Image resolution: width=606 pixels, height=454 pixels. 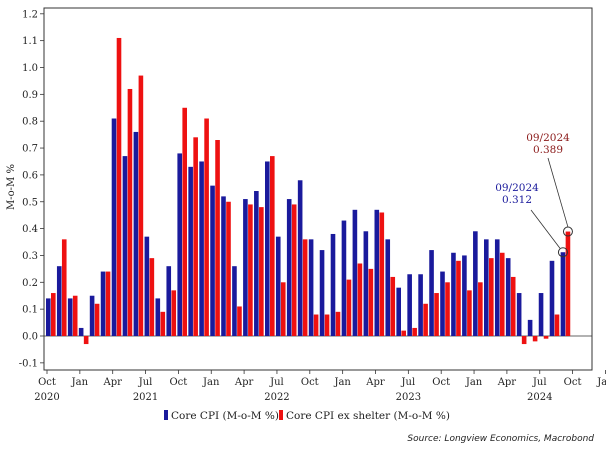 What do you see at coordinates (30, 149) in the screenshot?
I see `y-tick-label: 0.7` at bounding box center [30, 149].